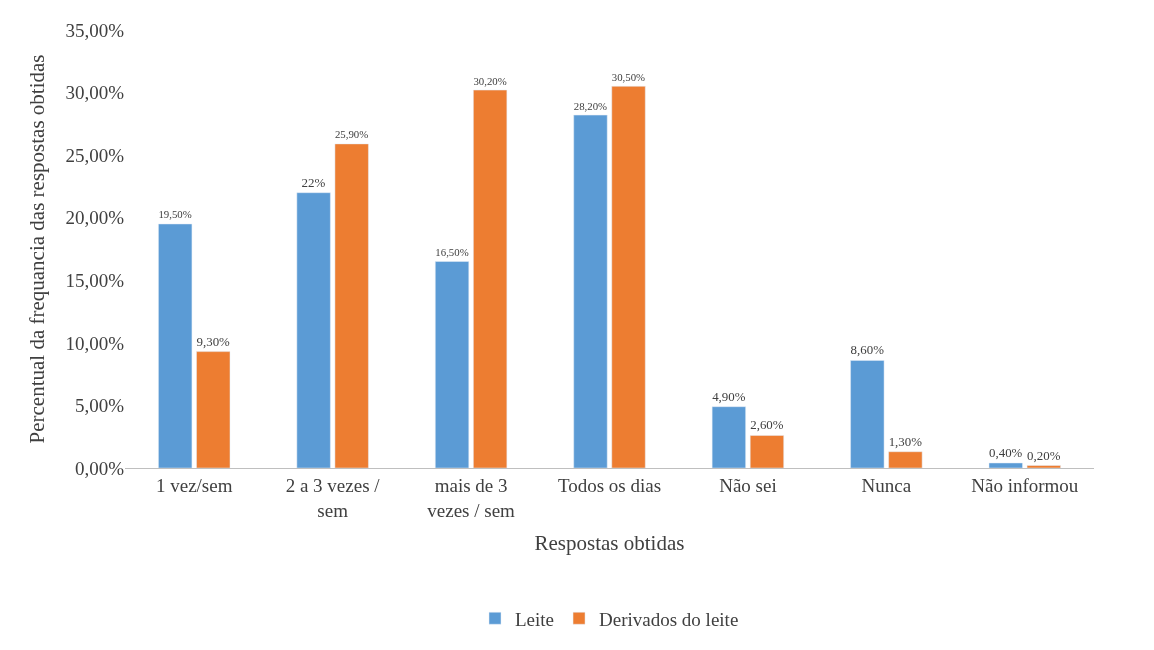 Image resolution: width=1154 pixels, height=650 pixels. I want to click on y-tick-label: 25,00%, so click(95, 155).